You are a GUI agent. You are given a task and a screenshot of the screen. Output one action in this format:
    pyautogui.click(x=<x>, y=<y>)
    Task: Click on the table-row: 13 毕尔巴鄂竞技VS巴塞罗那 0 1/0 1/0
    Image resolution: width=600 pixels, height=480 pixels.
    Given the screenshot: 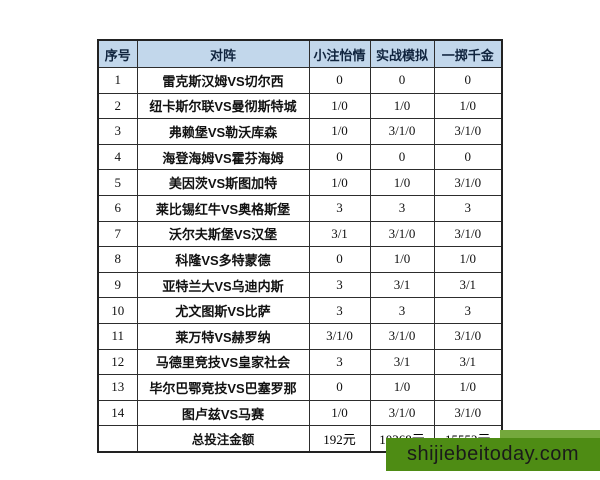 What is the action you would take?
    pyautogui.click(x=300, y=387)
    